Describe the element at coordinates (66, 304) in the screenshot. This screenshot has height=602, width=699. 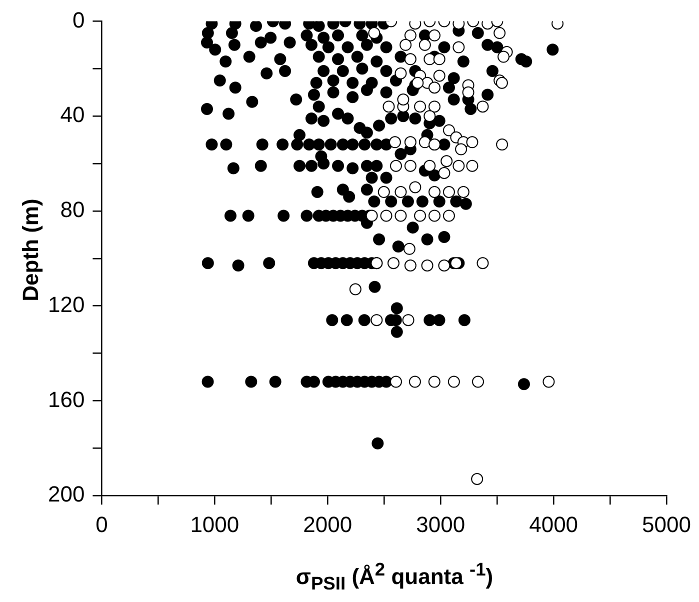
I see `y-tick-label: 120` at that location.